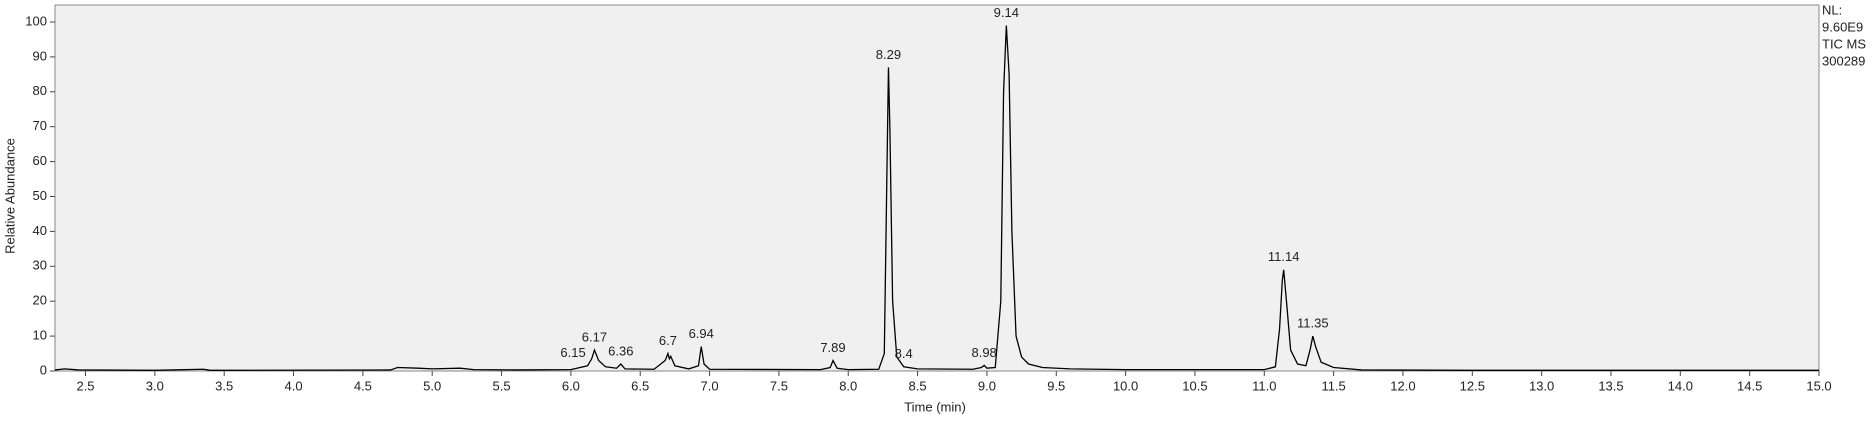  What do you see at coordinates (1818, 385) in the screenshot?
I see `x-tick-label: 15.0` at bounding box center [1818, 385].